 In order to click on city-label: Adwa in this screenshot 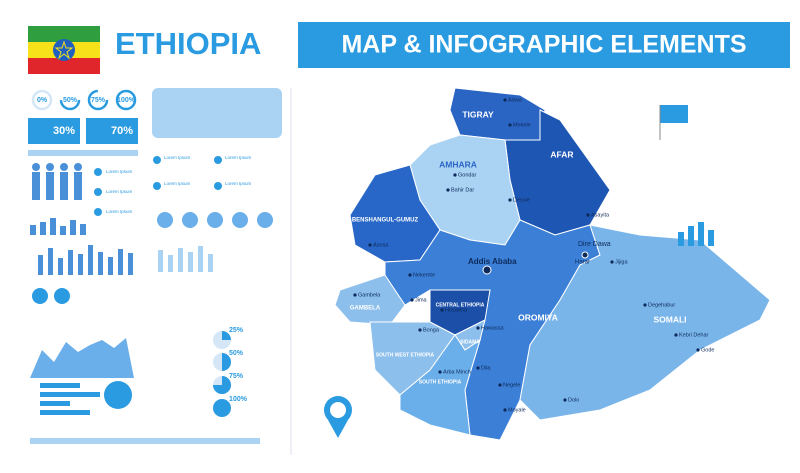, I will do `click(515, 100)`.